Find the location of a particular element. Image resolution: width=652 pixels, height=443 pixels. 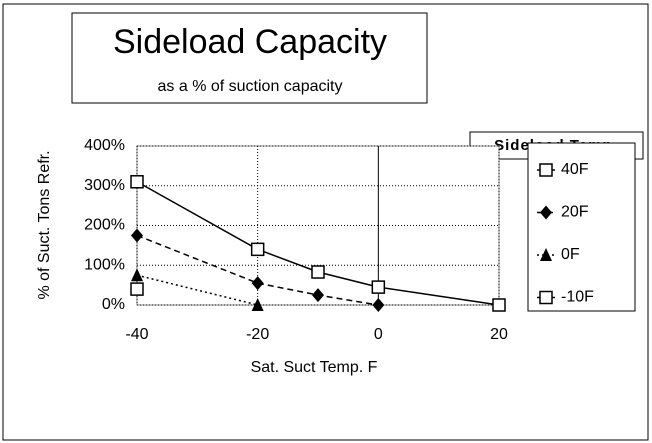

y-tick-label: 100% is located at coordinates (104, 264).